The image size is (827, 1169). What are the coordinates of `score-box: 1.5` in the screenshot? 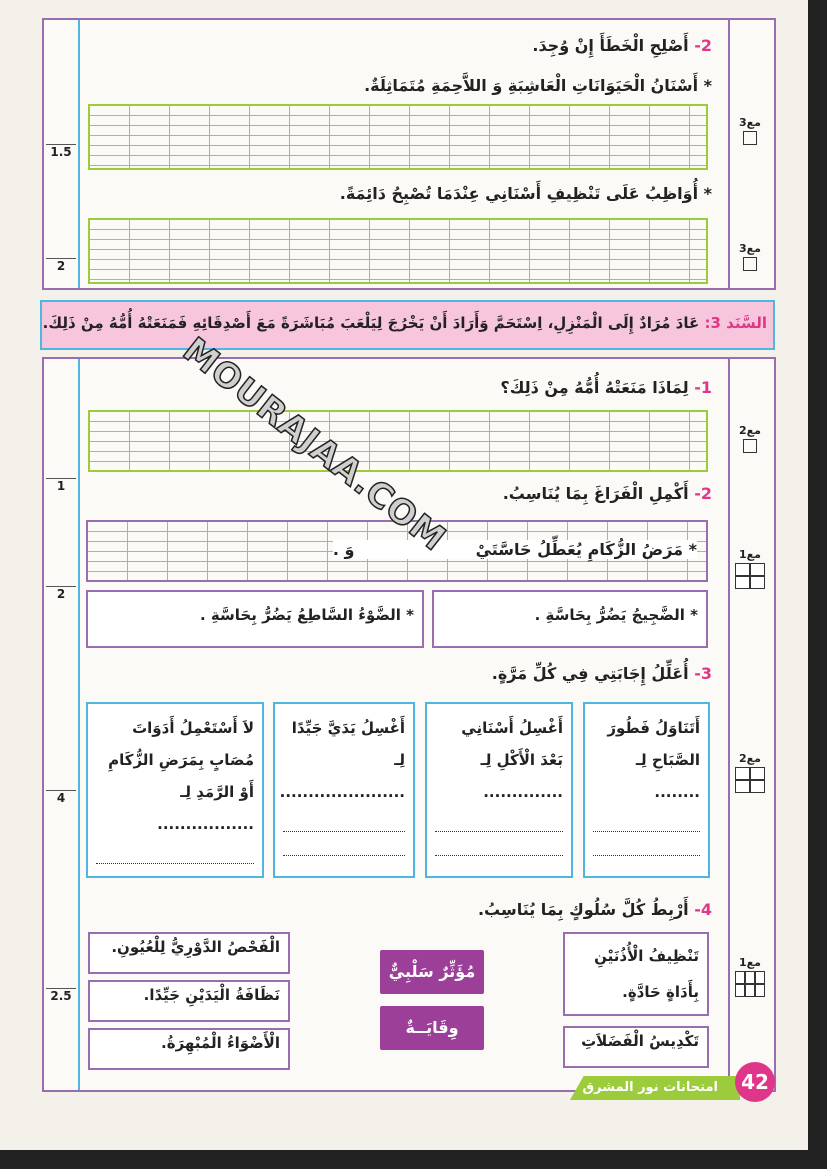 It's located at (61, 151).